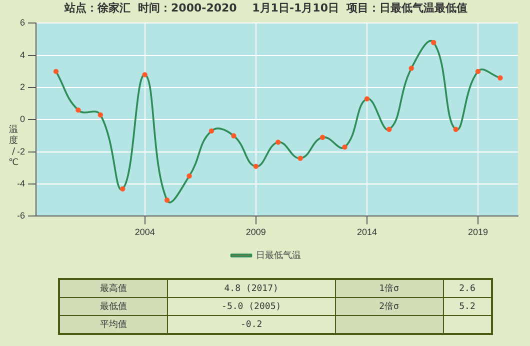  I want to click on y-tick-label: 2, so click(22, 87).